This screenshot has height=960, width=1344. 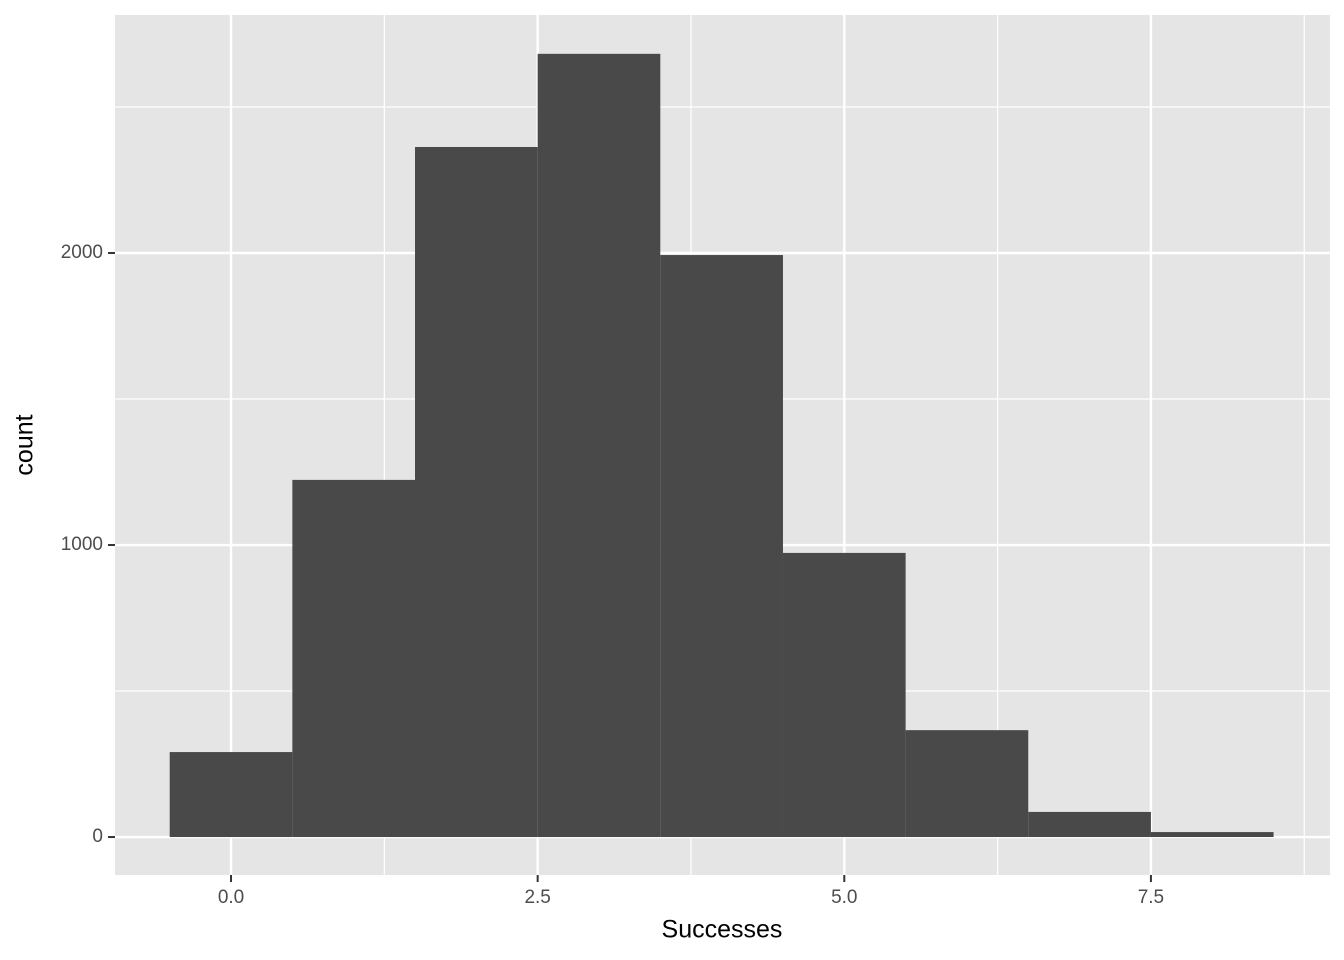 I want to click on x-tick-label: 7.5, so click(x=1151, y=897).